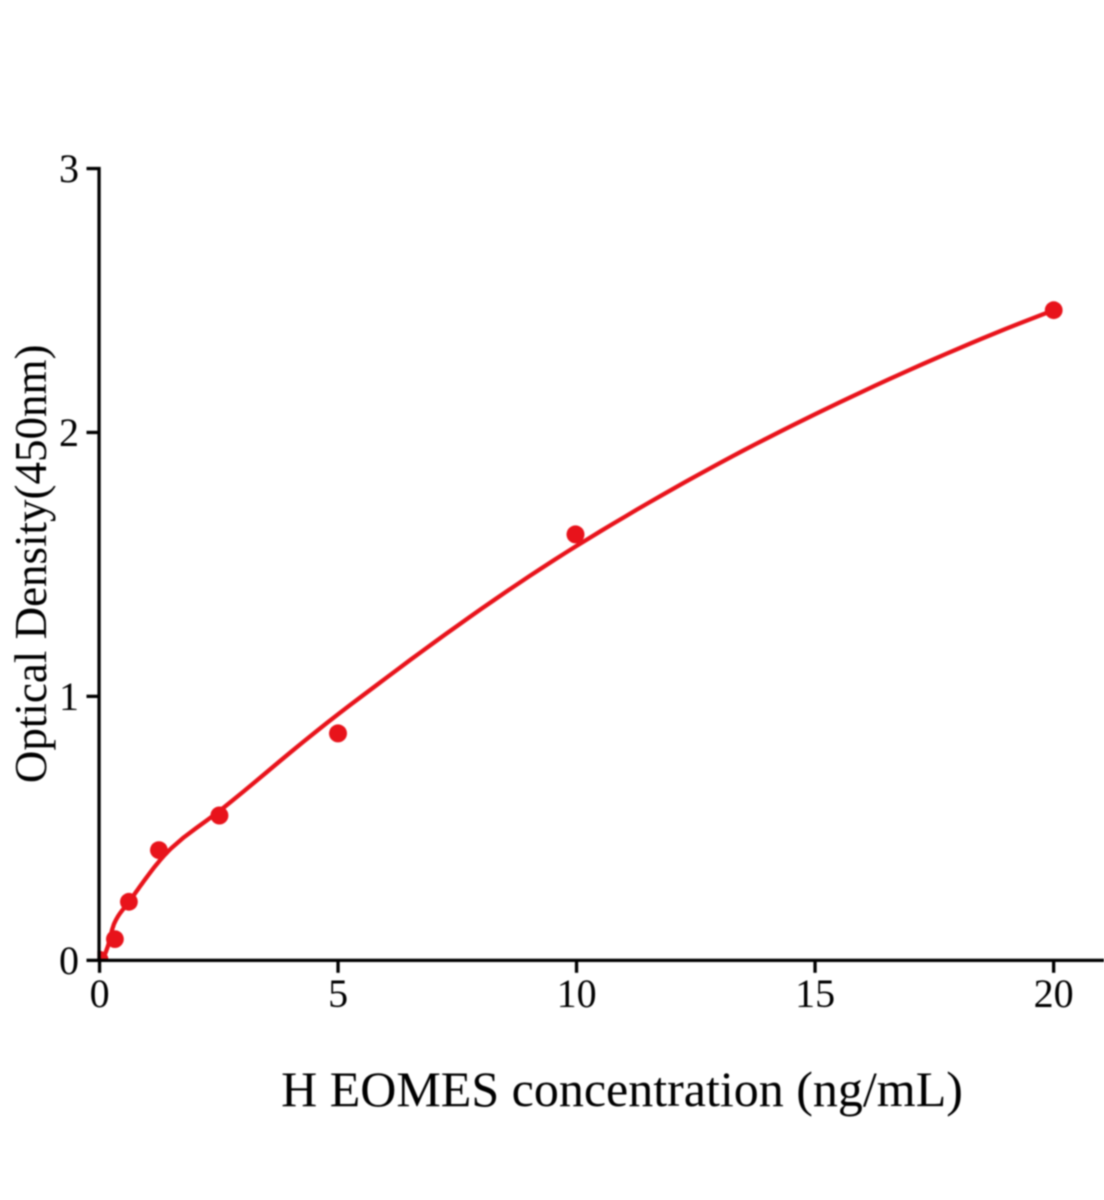 The height and width of the screenshot is (1200, 1104). What do you see at coordinates (69, 696) in the screenshot?
I see `svg-text: 1` at bounding box center [69, 696].